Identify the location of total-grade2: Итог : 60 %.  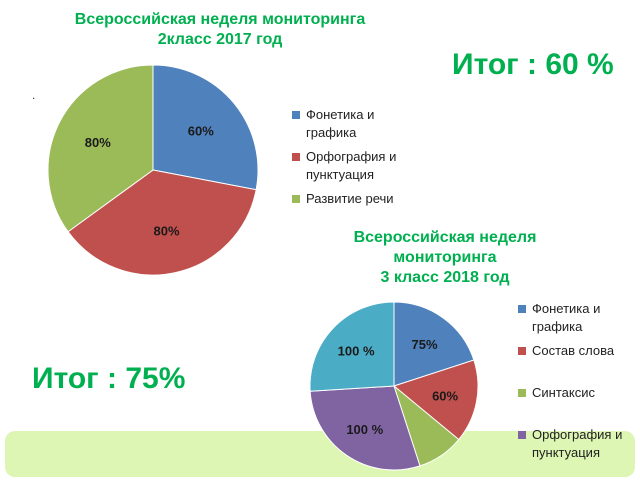
(533, 64).